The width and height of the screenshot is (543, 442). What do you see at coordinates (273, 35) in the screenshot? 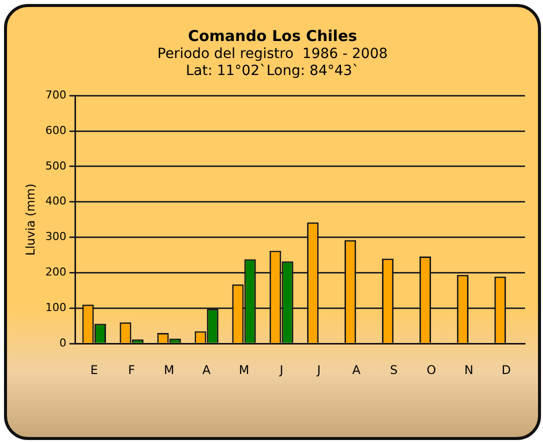
I see `chart-title: Comando Los Chiles` at bounding box center [273, 35].